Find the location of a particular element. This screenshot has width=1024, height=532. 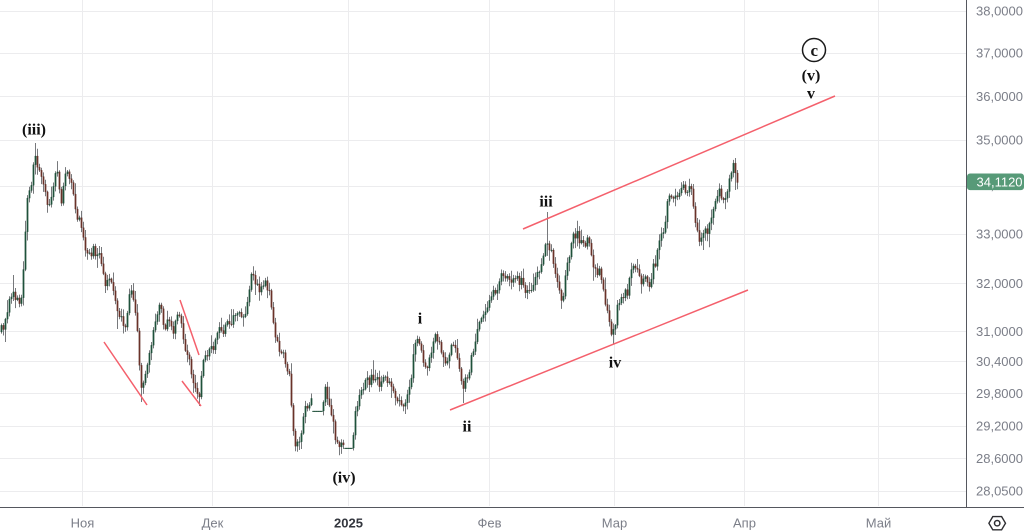

svg-text: i is located at coordinates (420, 319).